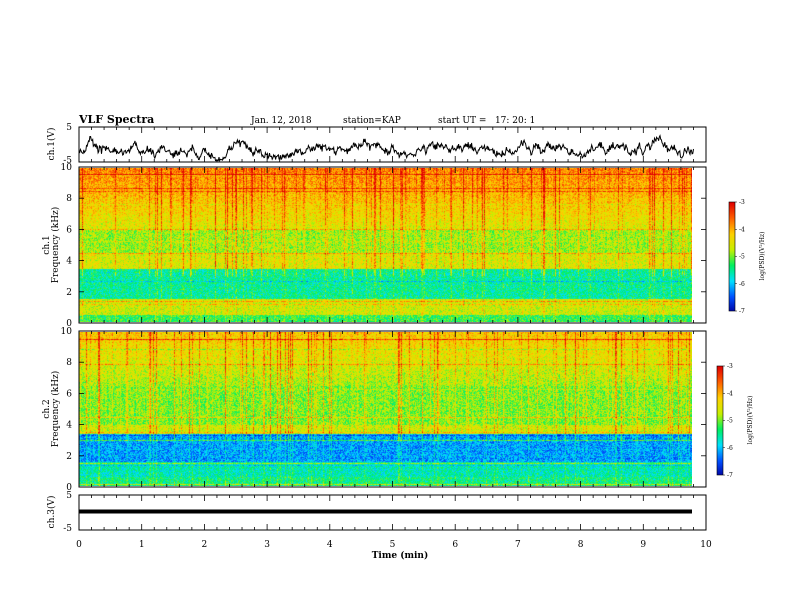 The width and height of the screenshot is (792, 612). I want to click on ch2-colorbar-tick-label: -7, so click(730, 475).